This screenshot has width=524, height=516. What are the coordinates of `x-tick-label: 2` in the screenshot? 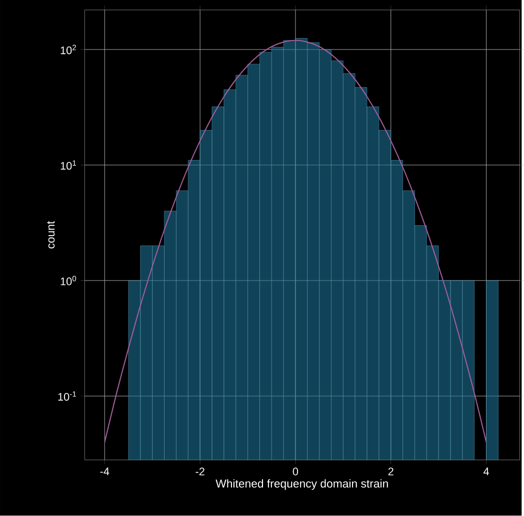 It's located at (391, 472).